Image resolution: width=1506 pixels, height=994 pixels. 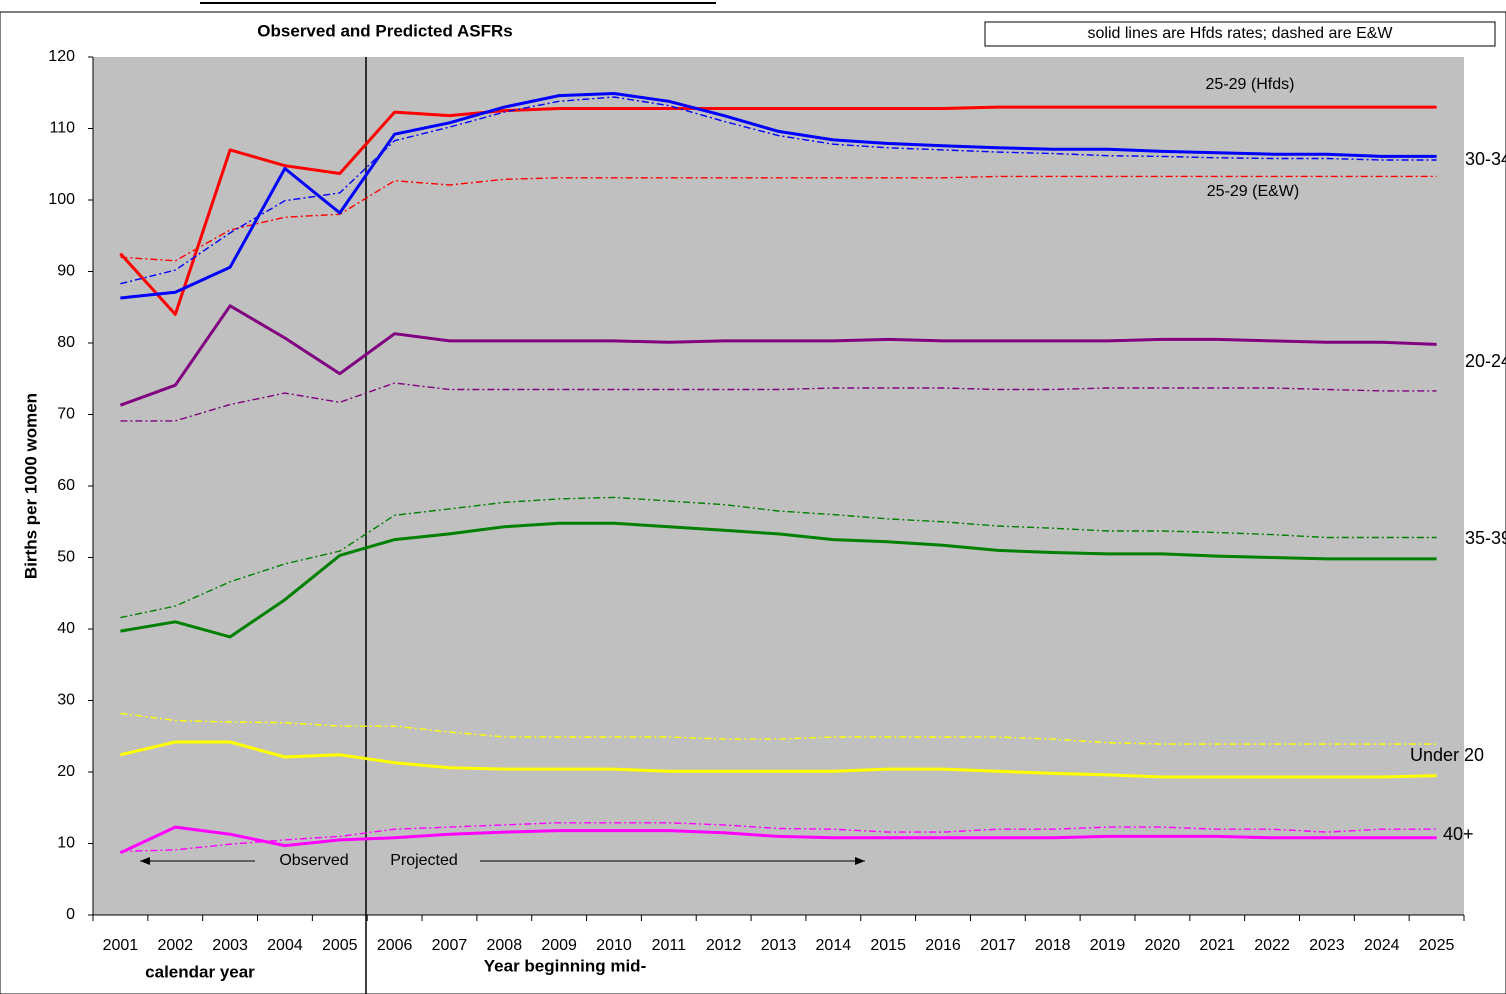 I want to click on x-tick-label: 2004, so click(x=285, y=945).